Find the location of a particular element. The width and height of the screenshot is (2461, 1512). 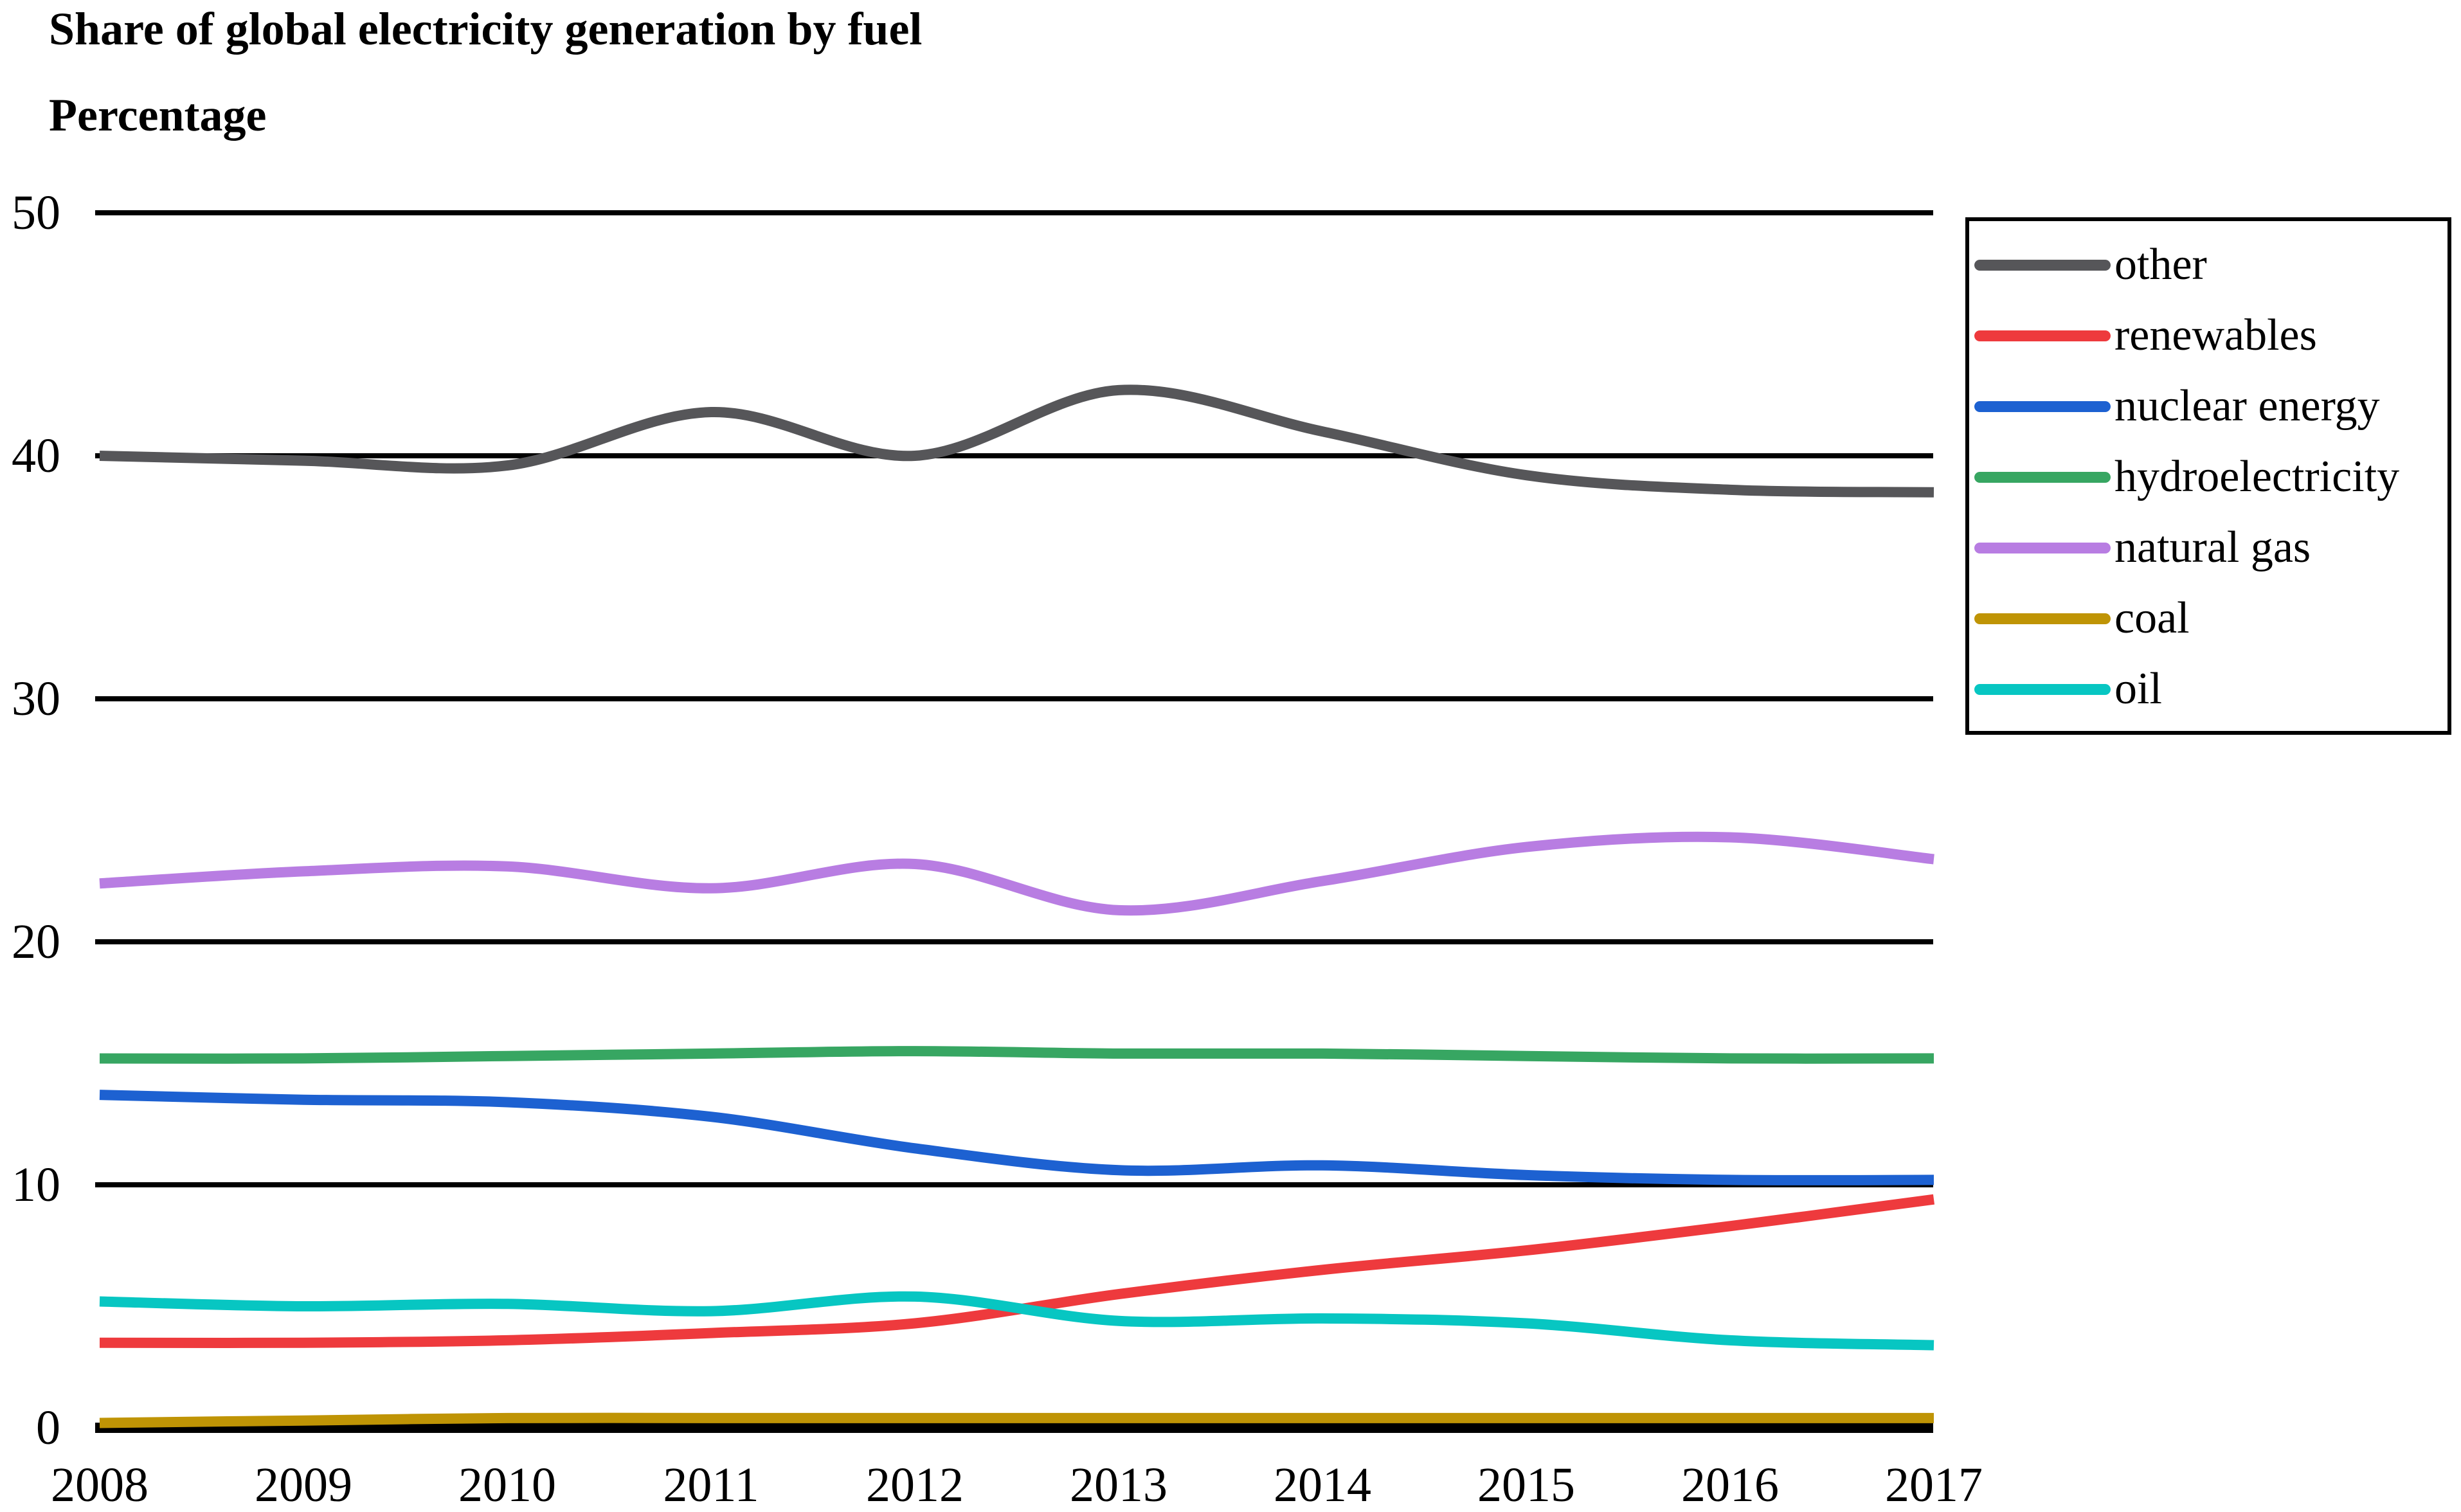

x-tick-label-2013: 2013 is located at coordinates (1118, 1485).